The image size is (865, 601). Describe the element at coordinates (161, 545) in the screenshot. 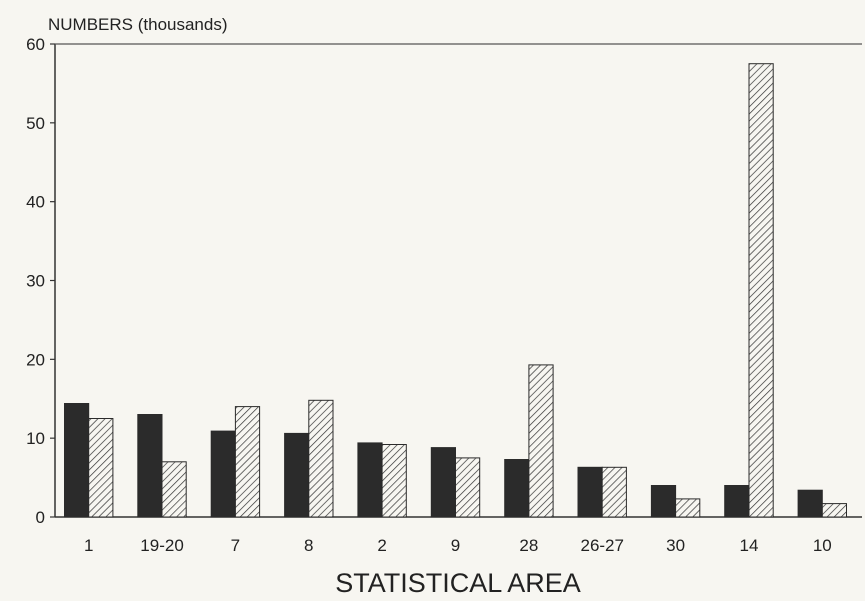

I see `x-tick-label: 19-20` at that location.